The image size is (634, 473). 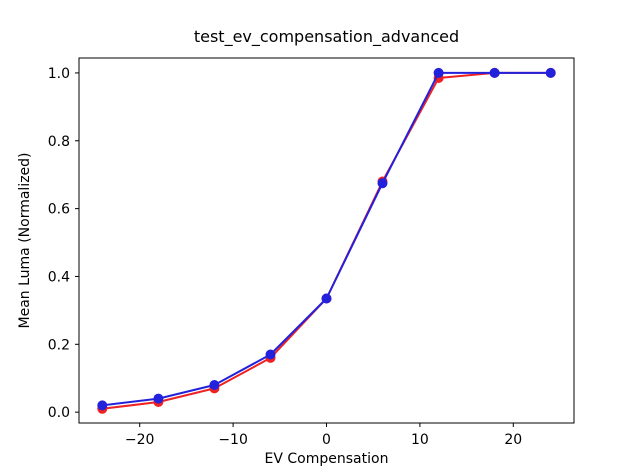 I want to click on x-tick-label: 20, so click(x=513, y=440).